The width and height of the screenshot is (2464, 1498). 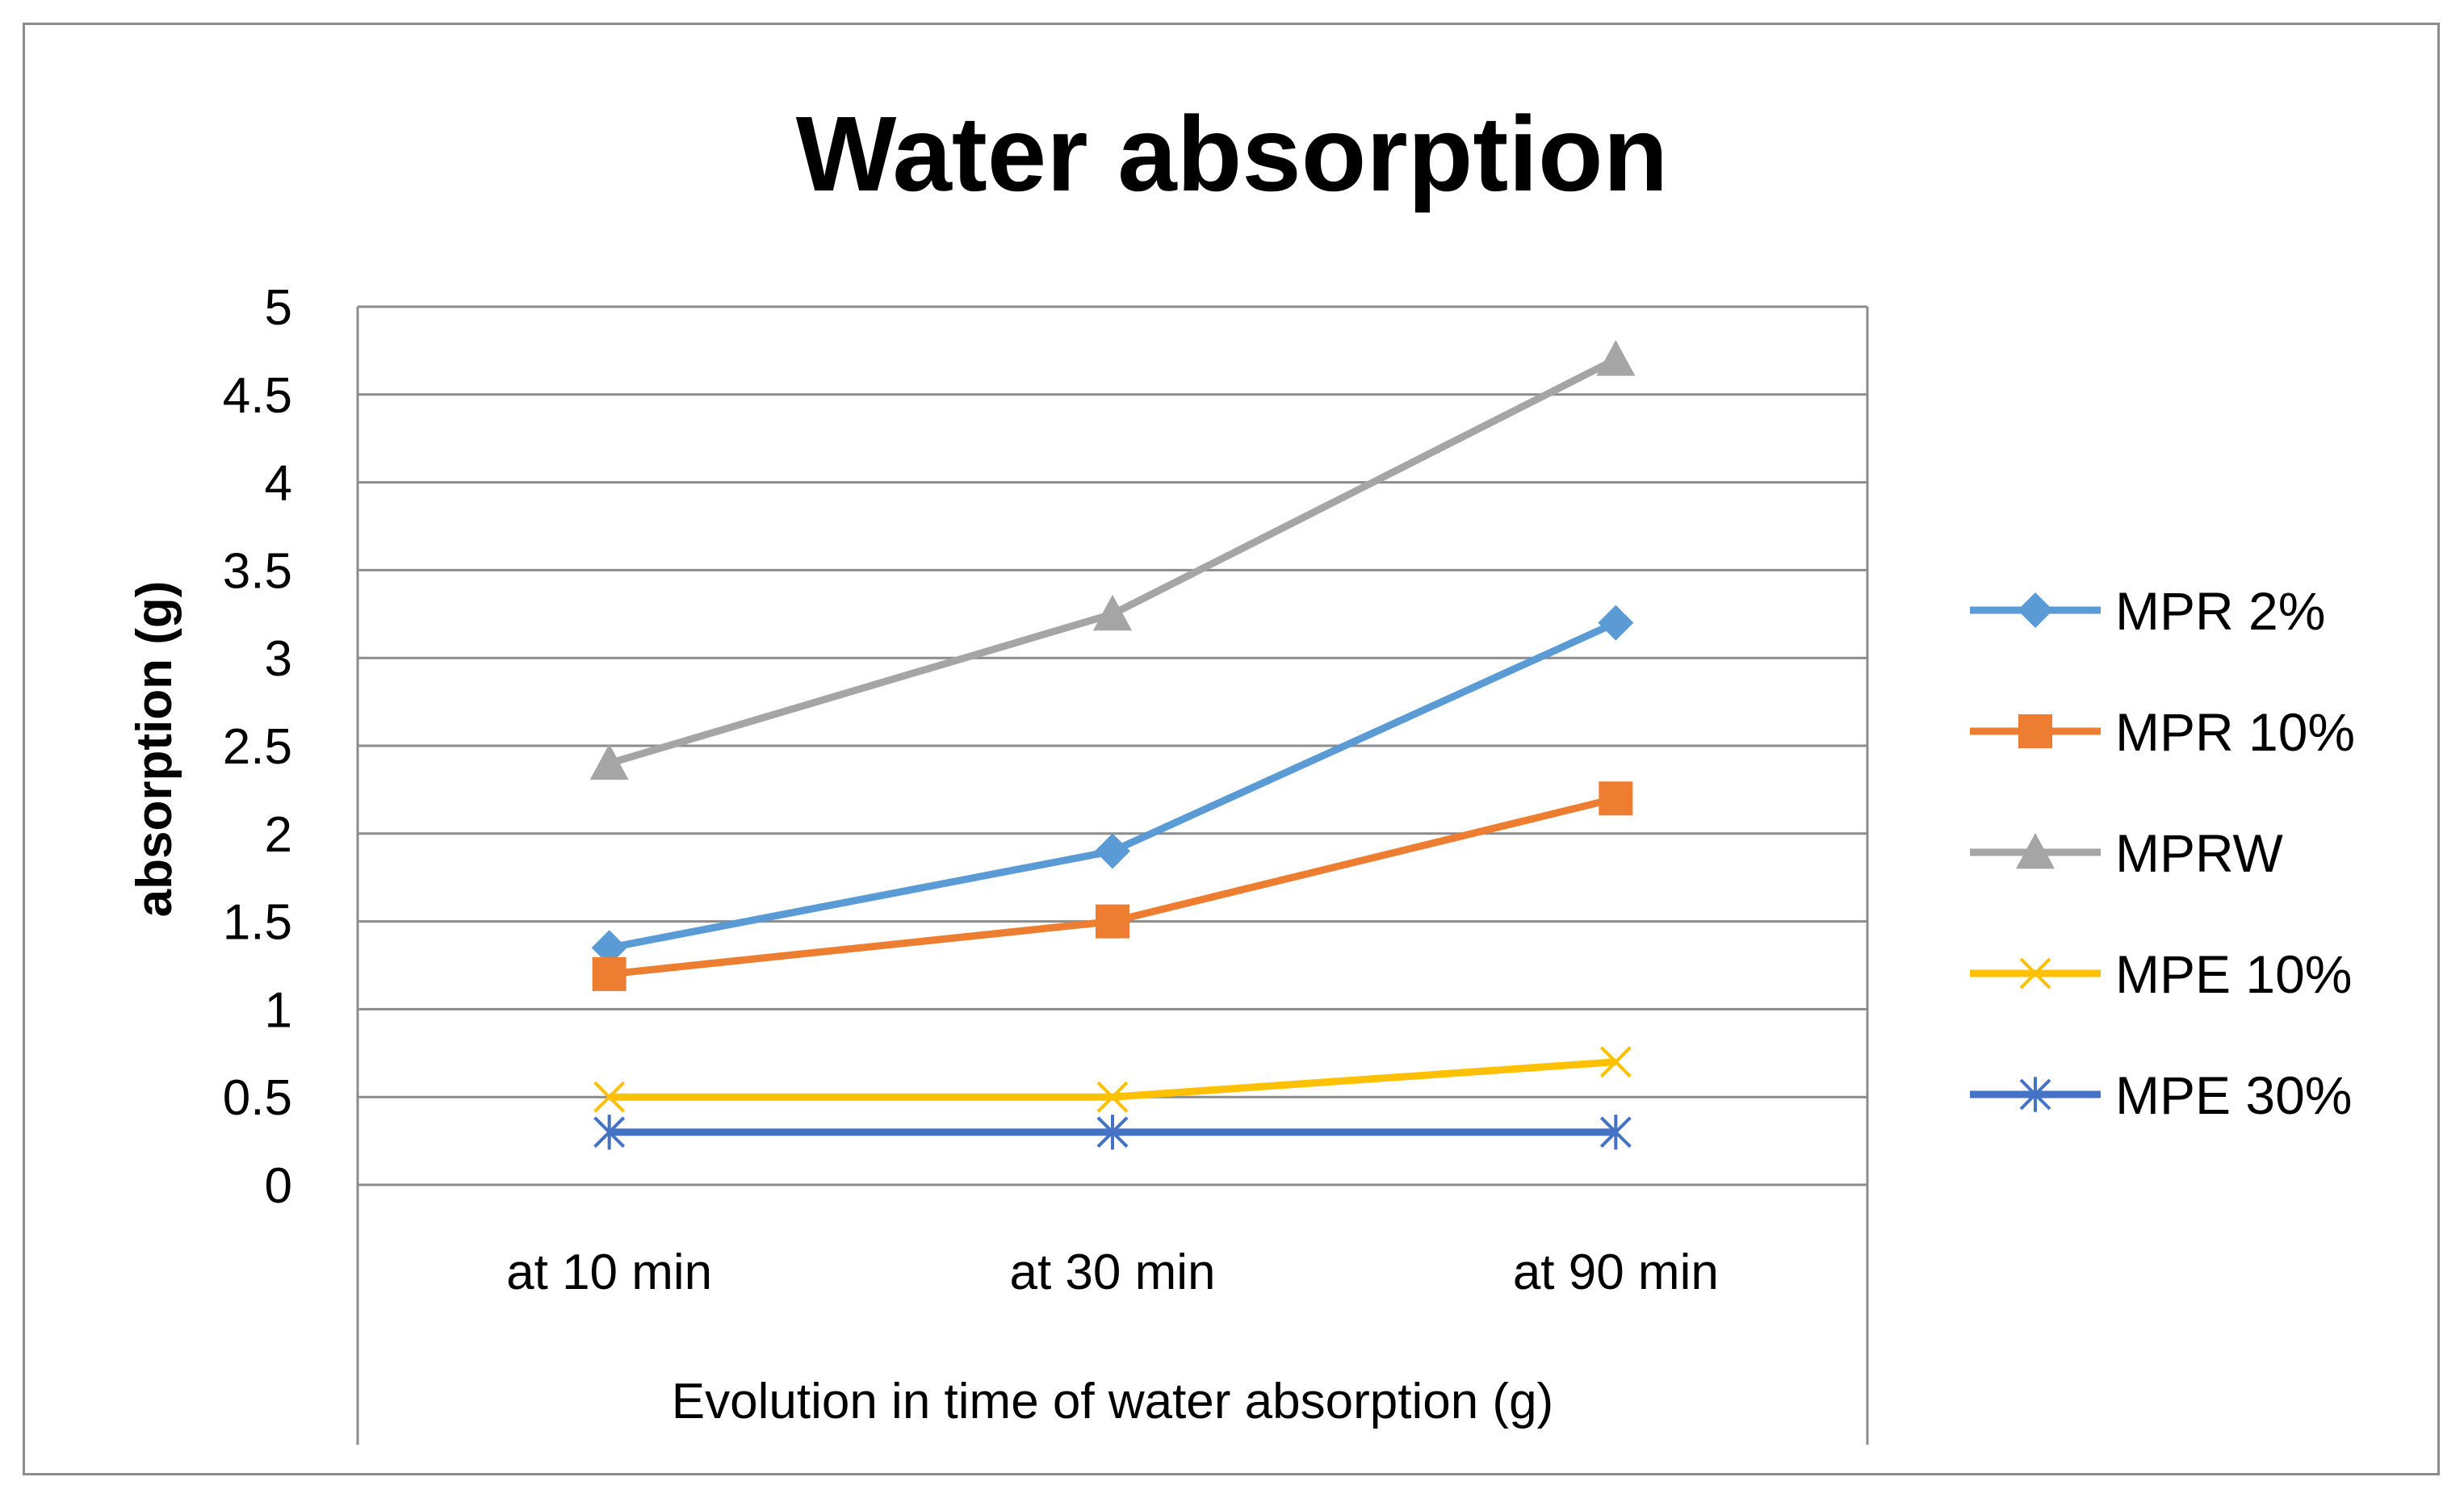 I want to click on y-tick-label: 5, so click(x=278, y=308).